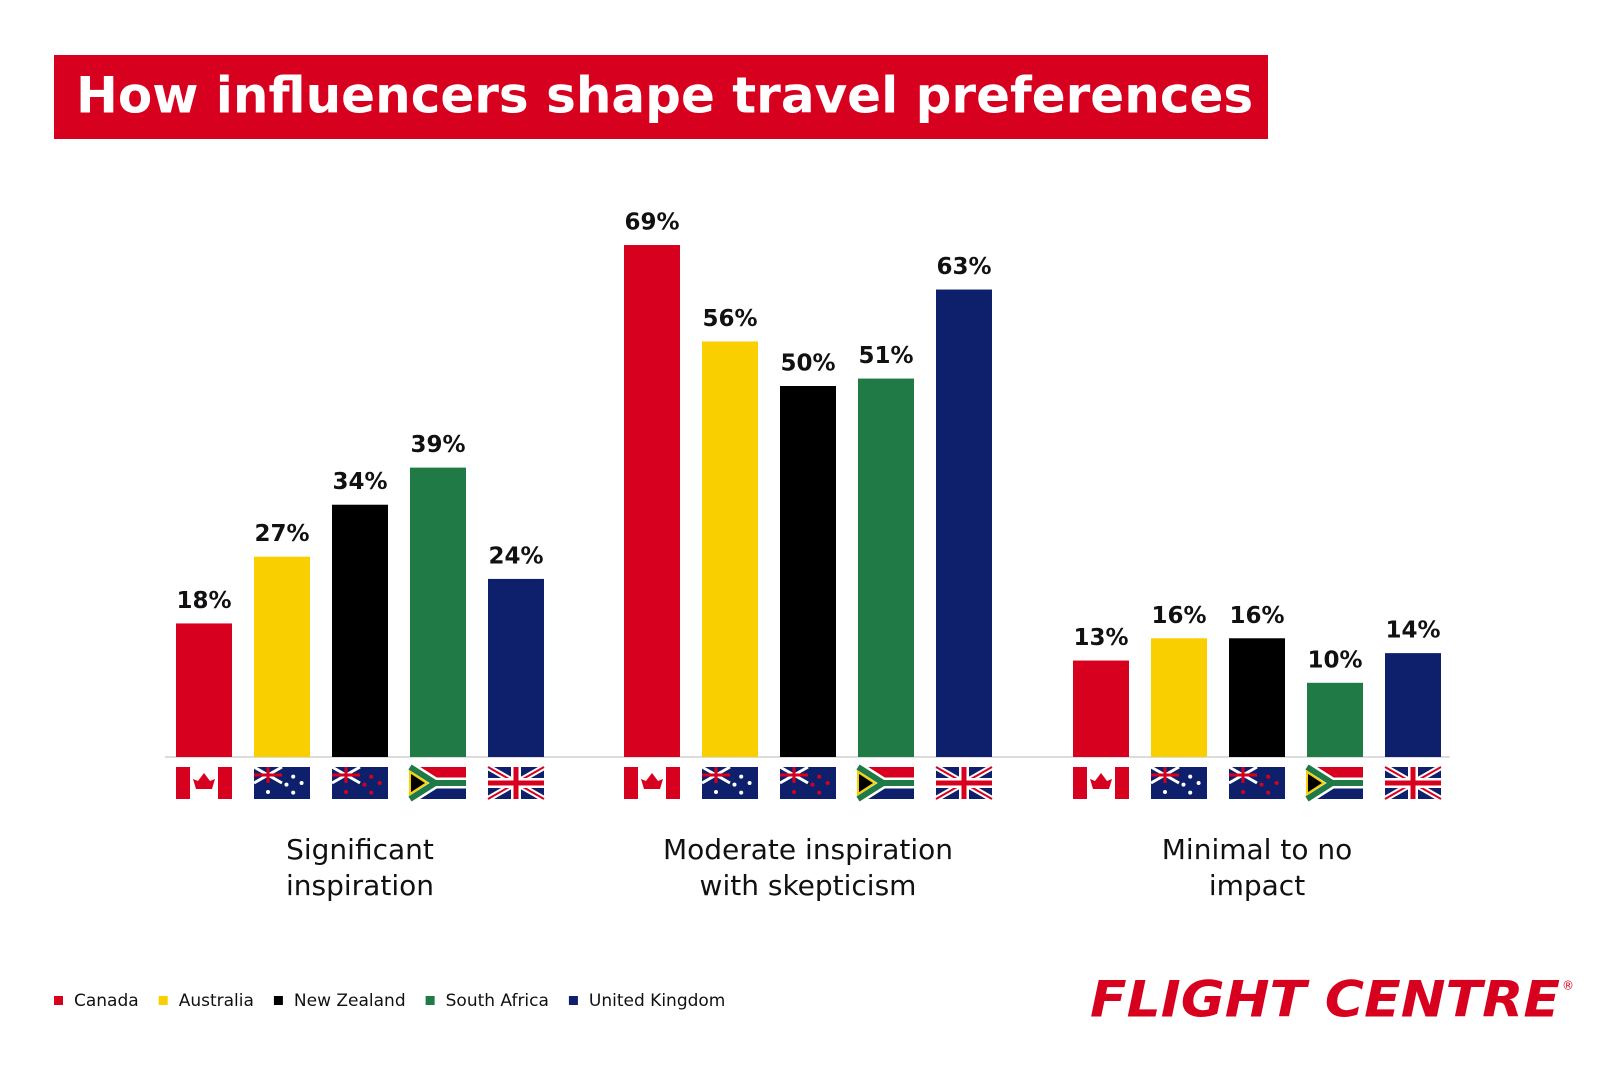 This screenshot has height=1067, width=1600. What do you see at coordinates (1100, 638) in the screenshot?
I see `value-label: 13%` at bounding box center [1100, 638].